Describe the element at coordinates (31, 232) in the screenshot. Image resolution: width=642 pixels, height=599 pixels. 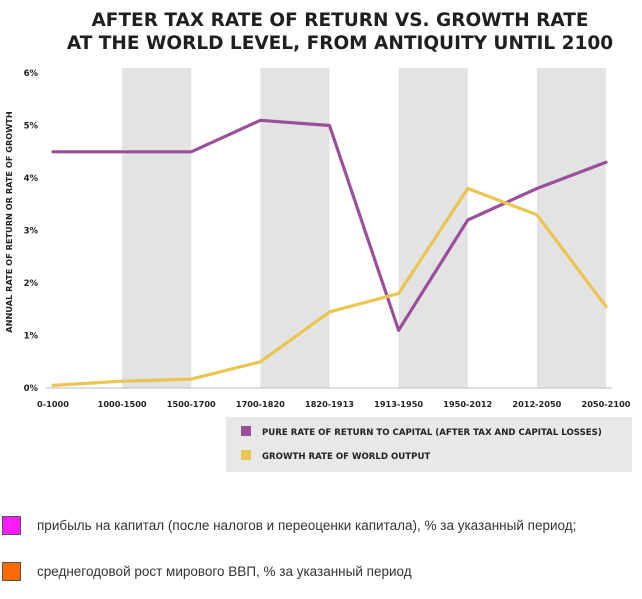
I see `y-tick-label: 3%` at that location.